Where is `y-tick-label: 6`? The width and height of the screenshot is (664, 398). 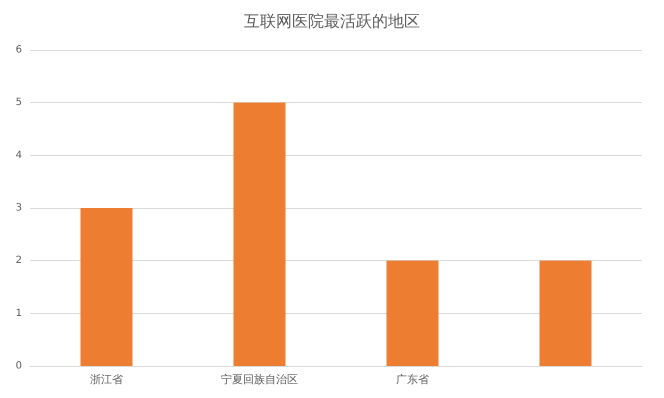
y-tick-label: 6 is located at coordinates (19, 50).